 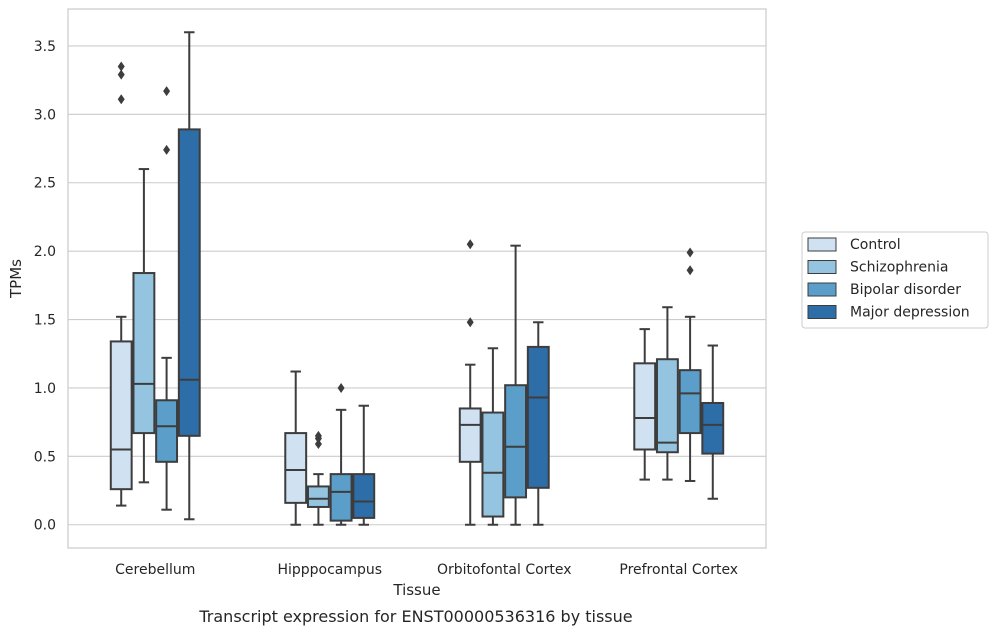 What do you see at coordinates (45, 286) in the screenshot?
I see `y-tick-labels: 0.0 0.5 1.0 1.5 2.0 2.5 3.0 3.5` at bounding box center [45, 286].